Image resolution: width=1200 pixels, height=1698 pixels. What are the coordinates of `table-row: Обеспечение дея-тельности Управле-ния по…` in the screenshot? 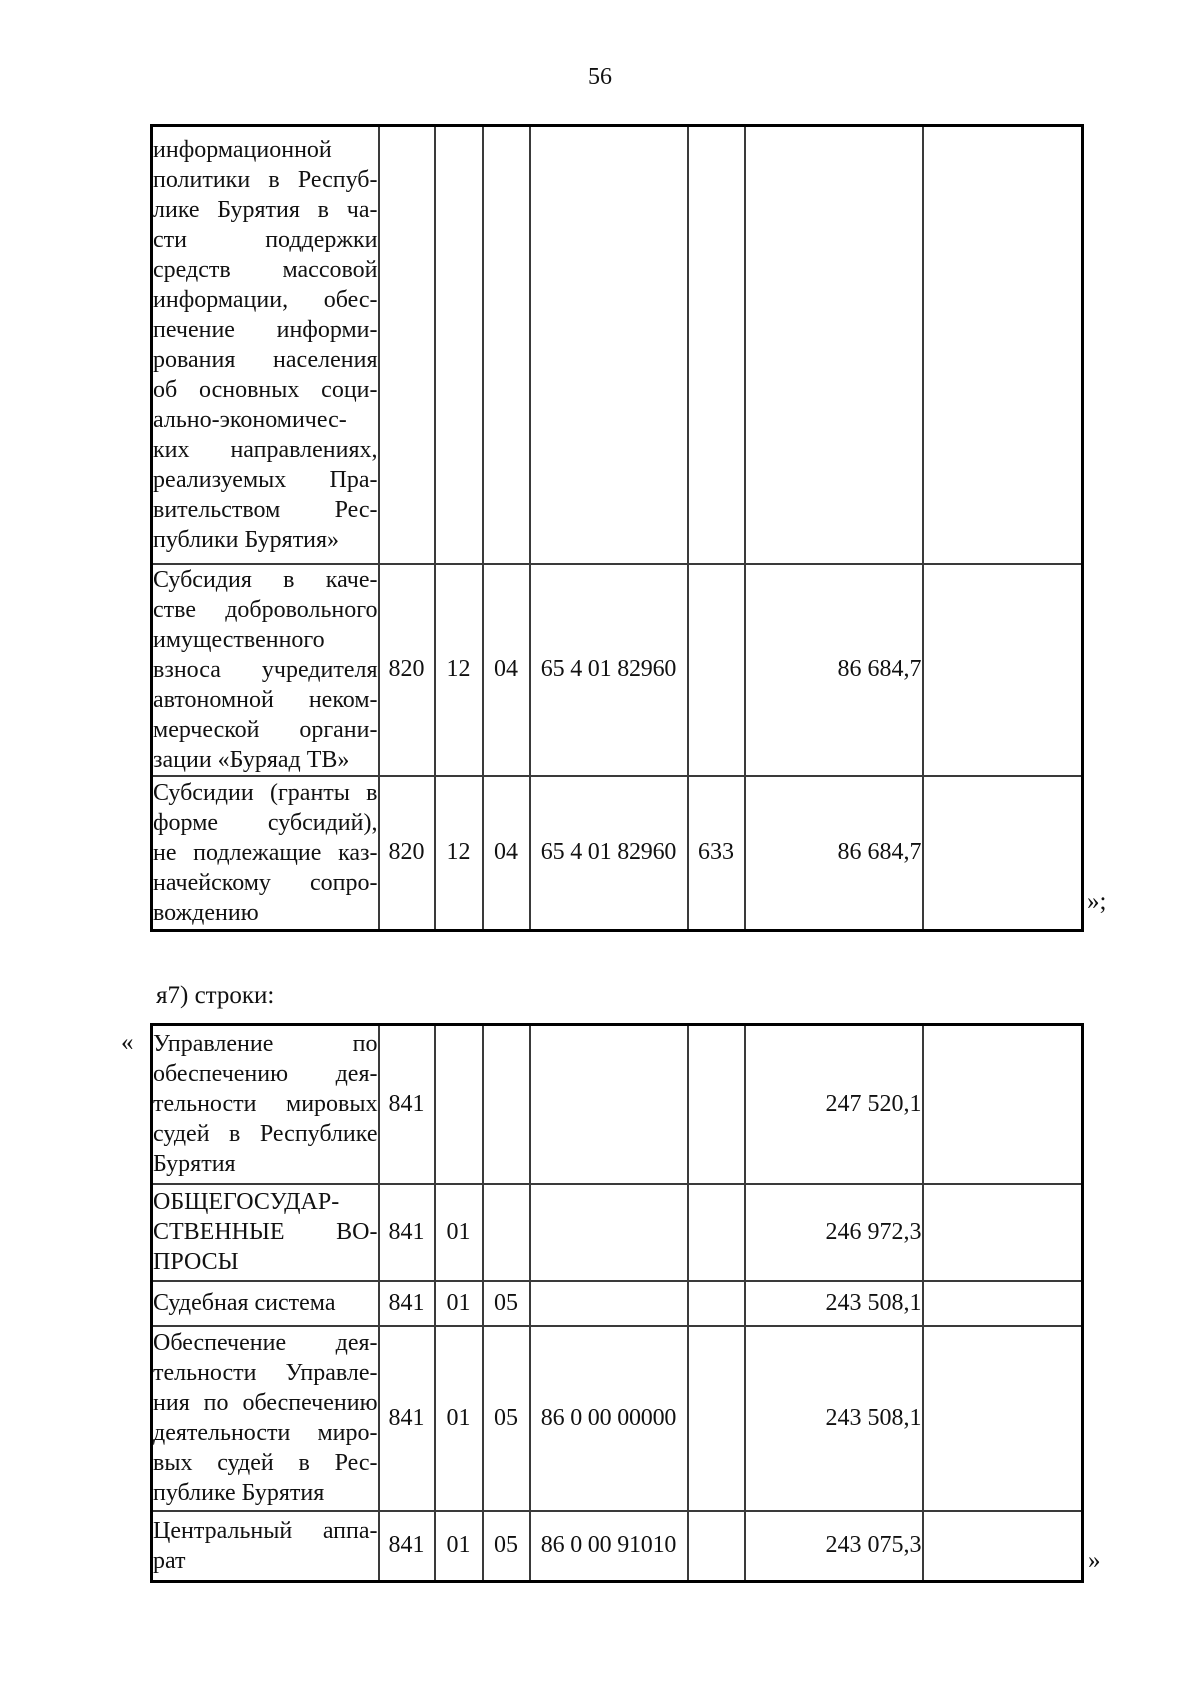 It's located at (617, 1418).